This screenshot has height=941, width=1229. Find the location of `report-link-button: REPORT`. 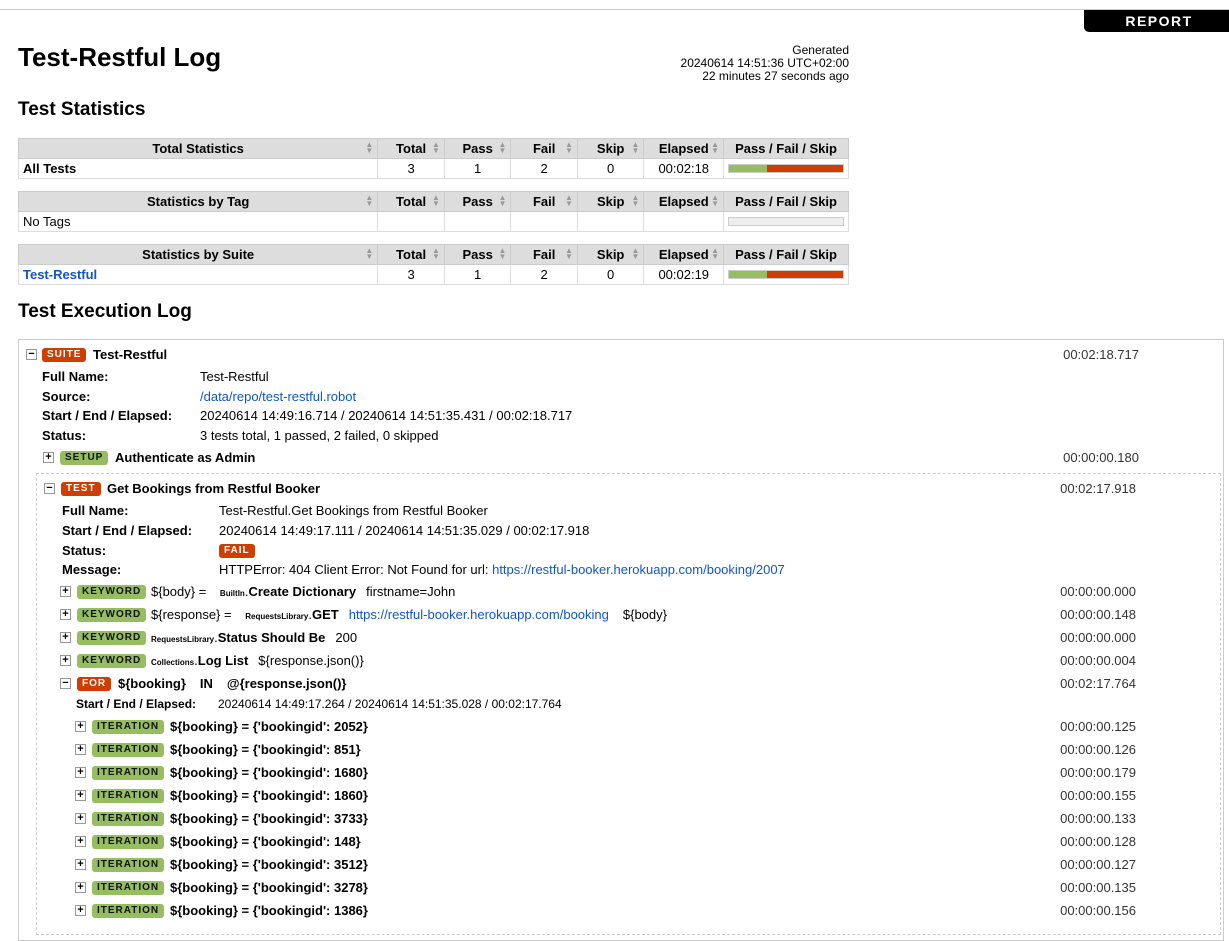

report-link-button: REPORT is located at coordinates (1156, 21).